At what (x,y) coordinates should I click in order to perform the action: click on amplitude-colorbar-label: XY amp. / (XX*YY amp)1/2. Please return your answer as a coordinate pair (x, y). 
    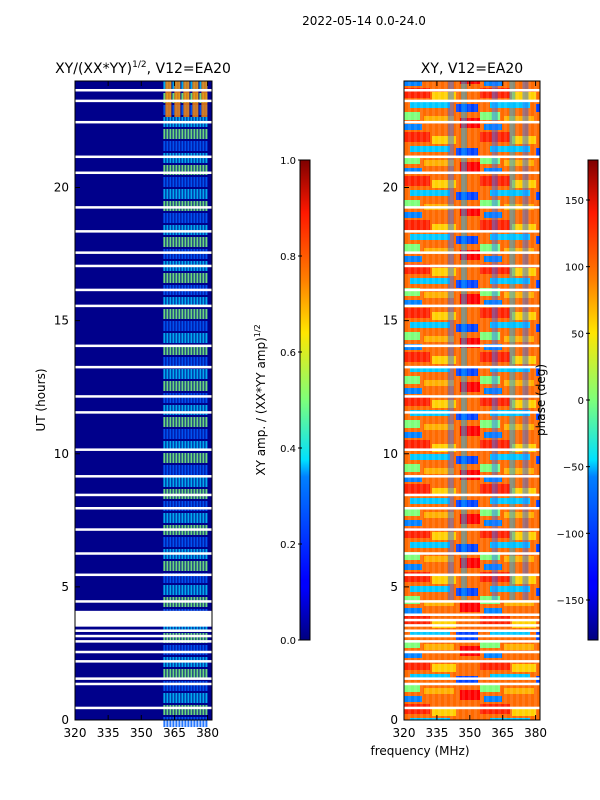
    Looking at the image, I should click on (260, 399).